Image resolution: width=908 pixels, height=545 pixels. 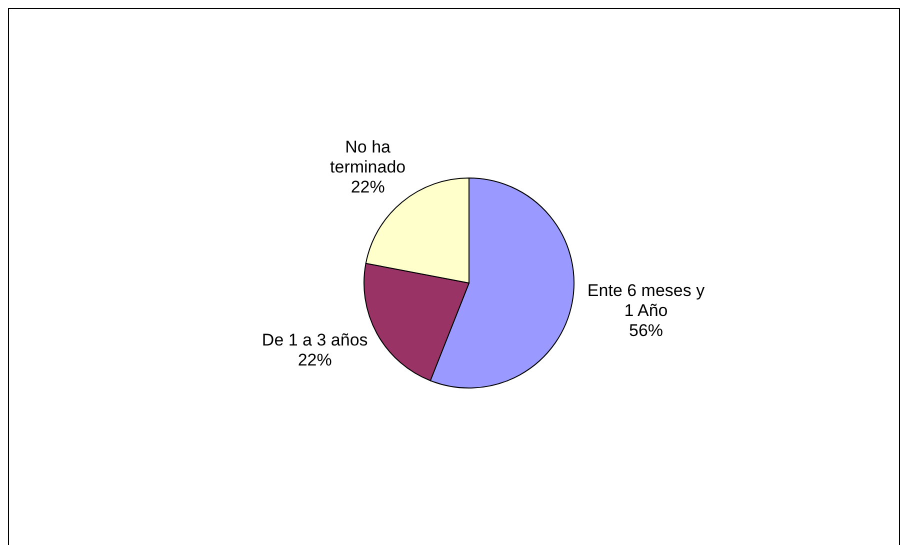 I want to click on slice-label: De 1 a 3 años, so click(x=315, y=340).